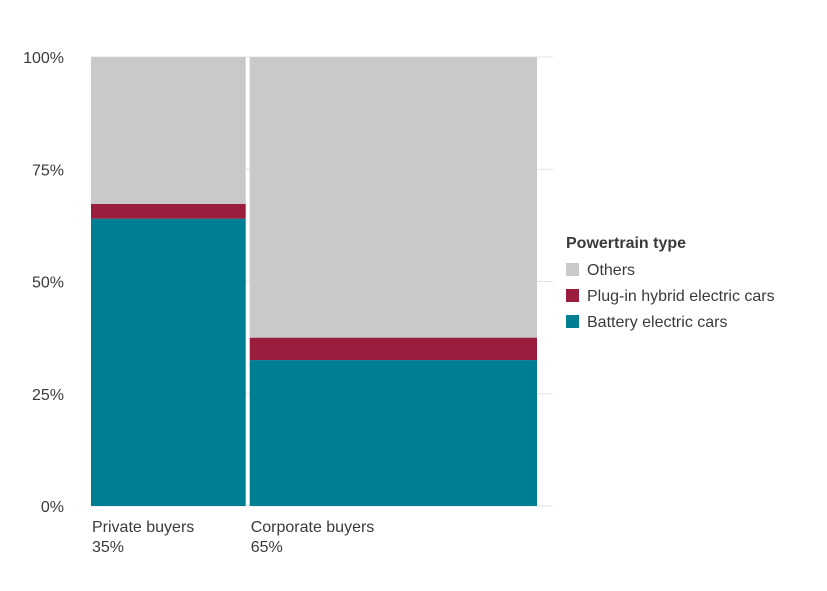 The height and width of the screenshot is (591, 827). Describe the element at coordinates (393, 349) in the screenshot. I see `bar-segment-corporate-buyers-plug-in-hybrid-electric-cars` at that location.